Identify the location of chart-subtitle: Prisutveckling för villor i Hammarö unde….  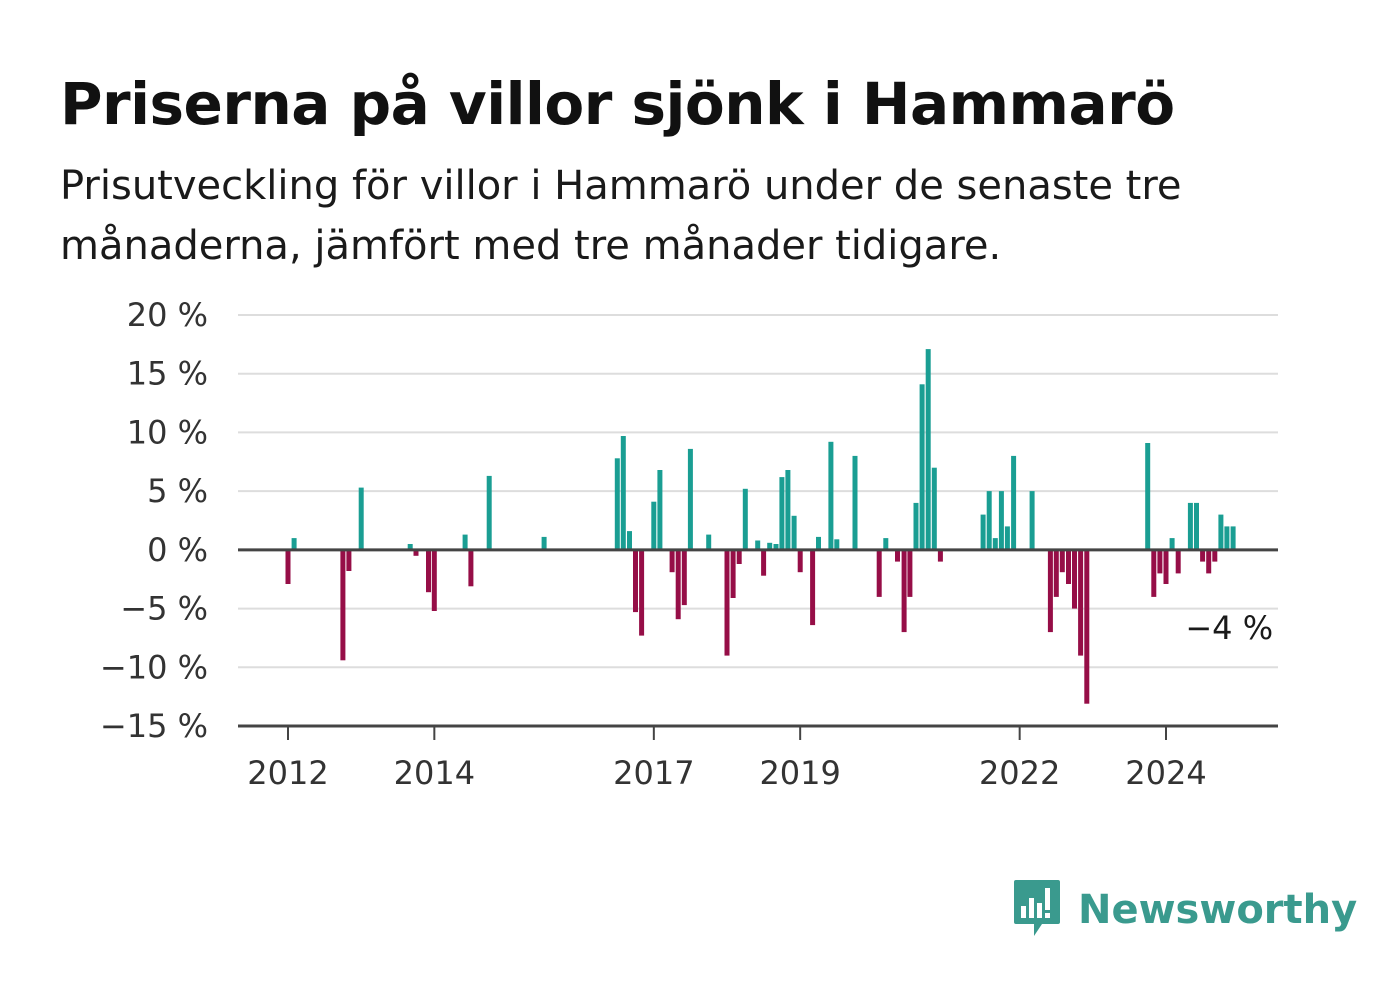
(621, 216).